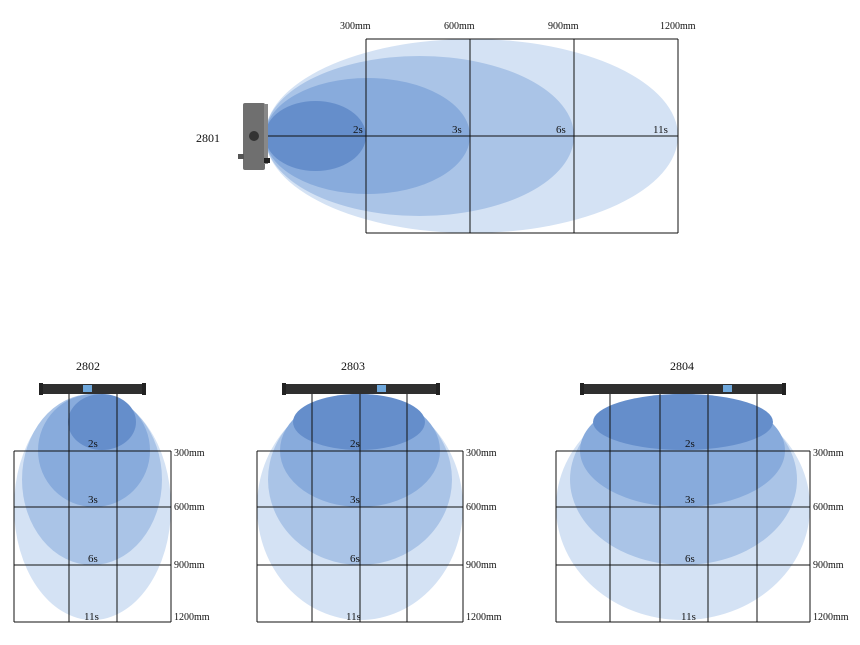 The width and height of the screenshot is (860, 645). I want to click on sensor-lens, so click(266, 134).